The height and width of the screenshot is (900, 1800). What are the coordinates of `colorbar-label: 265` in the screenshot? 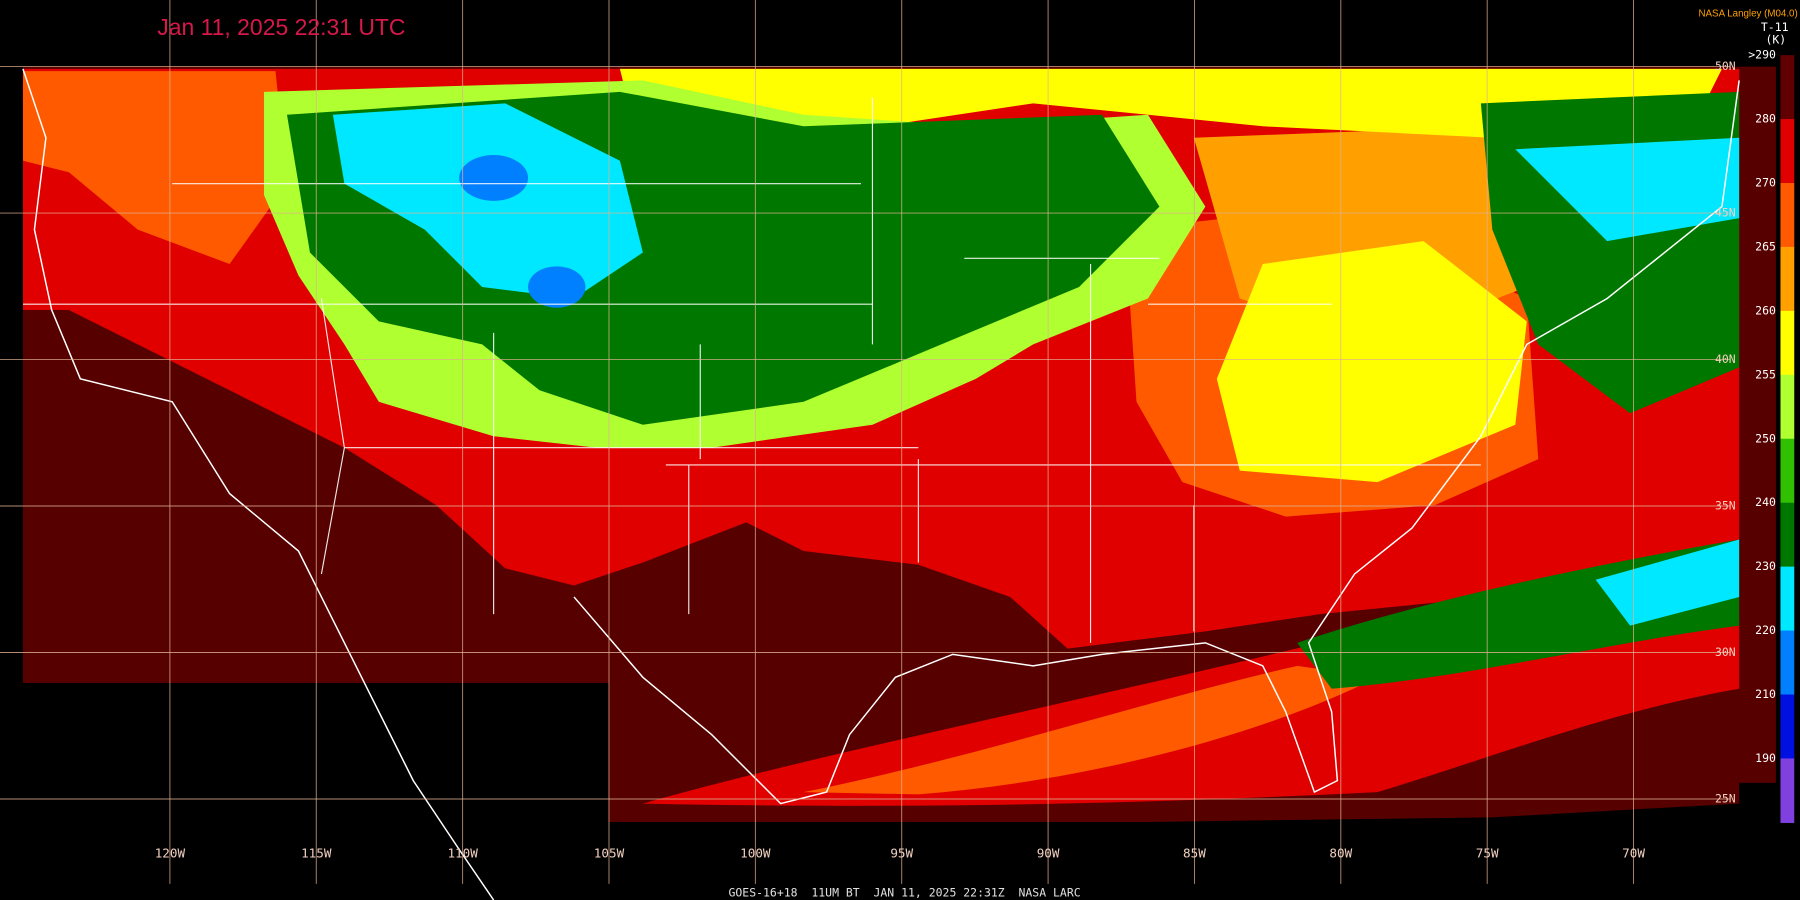 It's located at (1765, 246).